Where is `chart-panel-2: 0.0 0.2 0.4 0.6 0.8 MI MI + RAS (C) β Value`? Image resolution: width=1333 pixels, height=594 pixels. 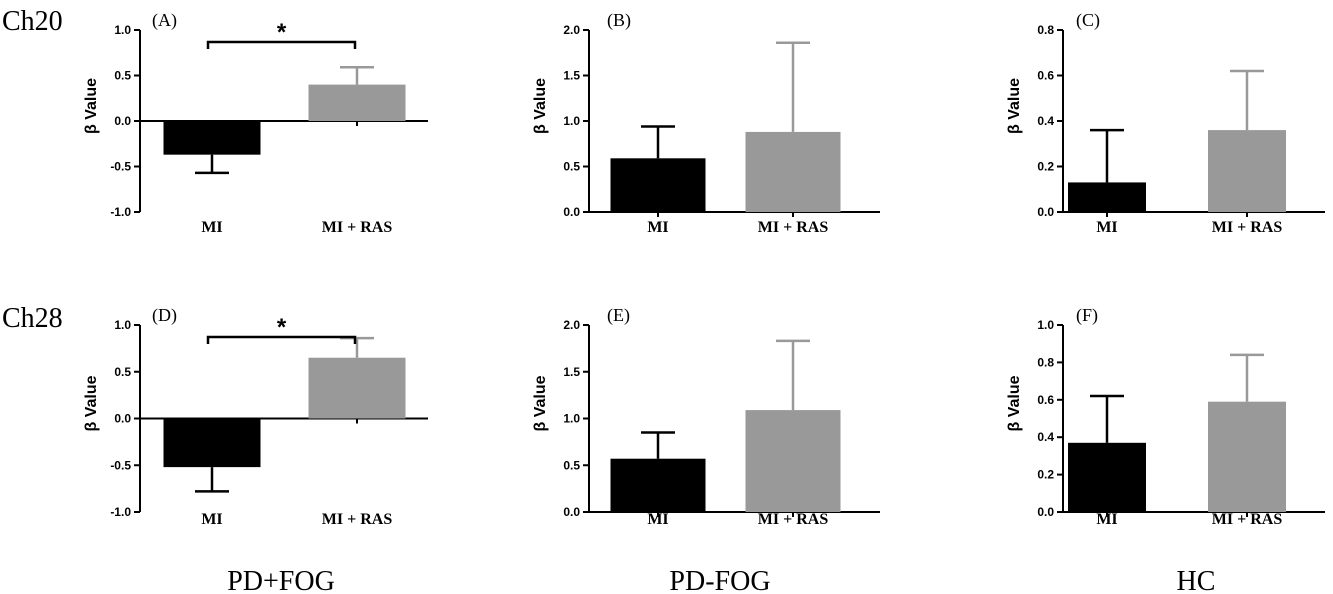
chart-panel-2: 0.0 0.2 0.4 0.6 0.8 MI MI + RAS (C) β Value is located at coordinates (1165, 123).